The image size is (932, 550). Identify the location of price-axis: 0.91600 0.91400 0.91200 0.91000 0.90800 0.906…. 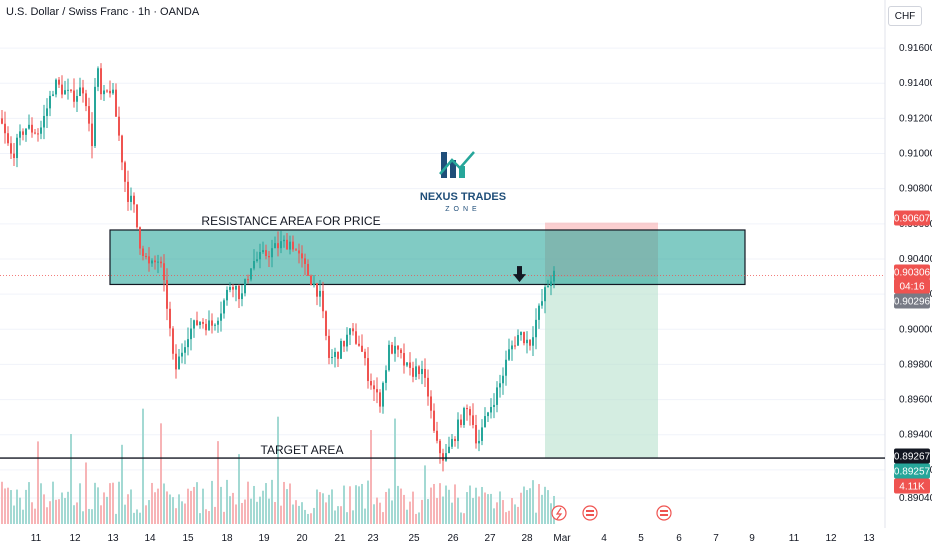
(913, 273).